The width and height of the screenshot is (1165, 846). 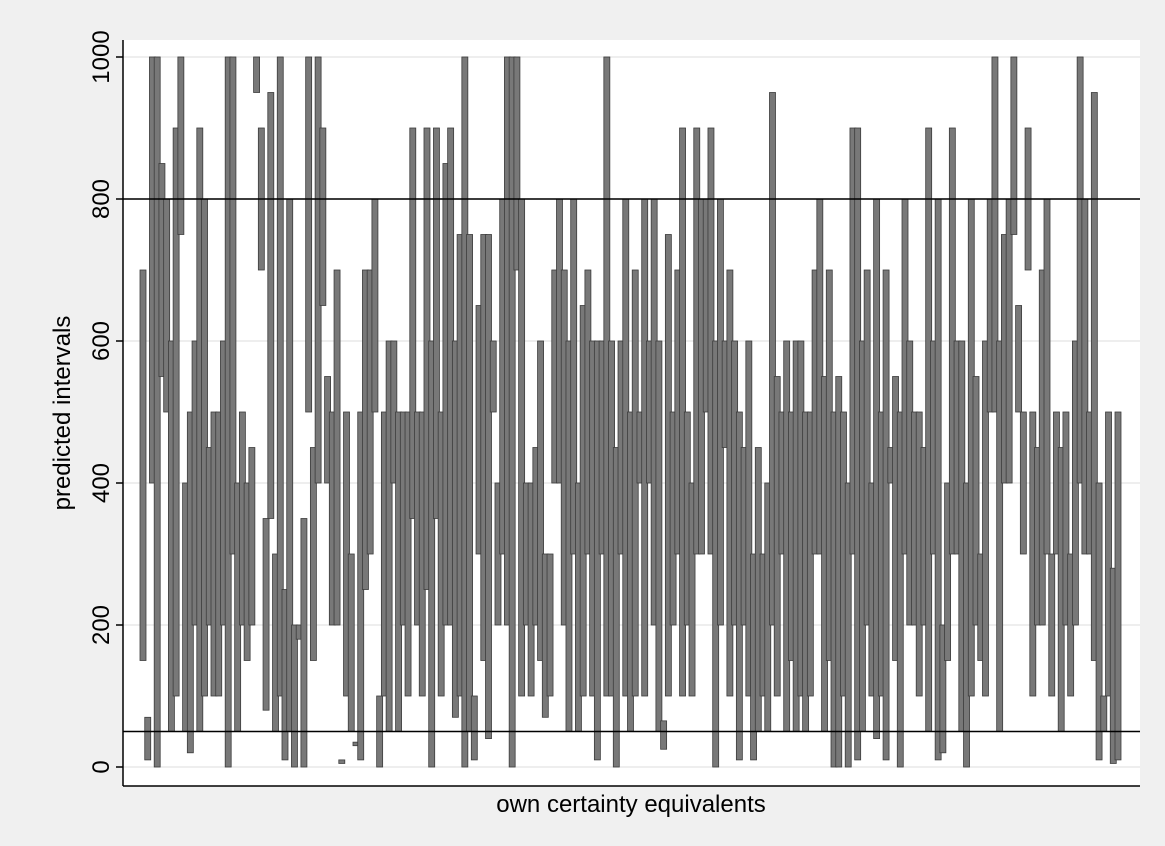 I want to click on y-axis: 0 200 400 600 800 1000, so click(x=106, y=408).